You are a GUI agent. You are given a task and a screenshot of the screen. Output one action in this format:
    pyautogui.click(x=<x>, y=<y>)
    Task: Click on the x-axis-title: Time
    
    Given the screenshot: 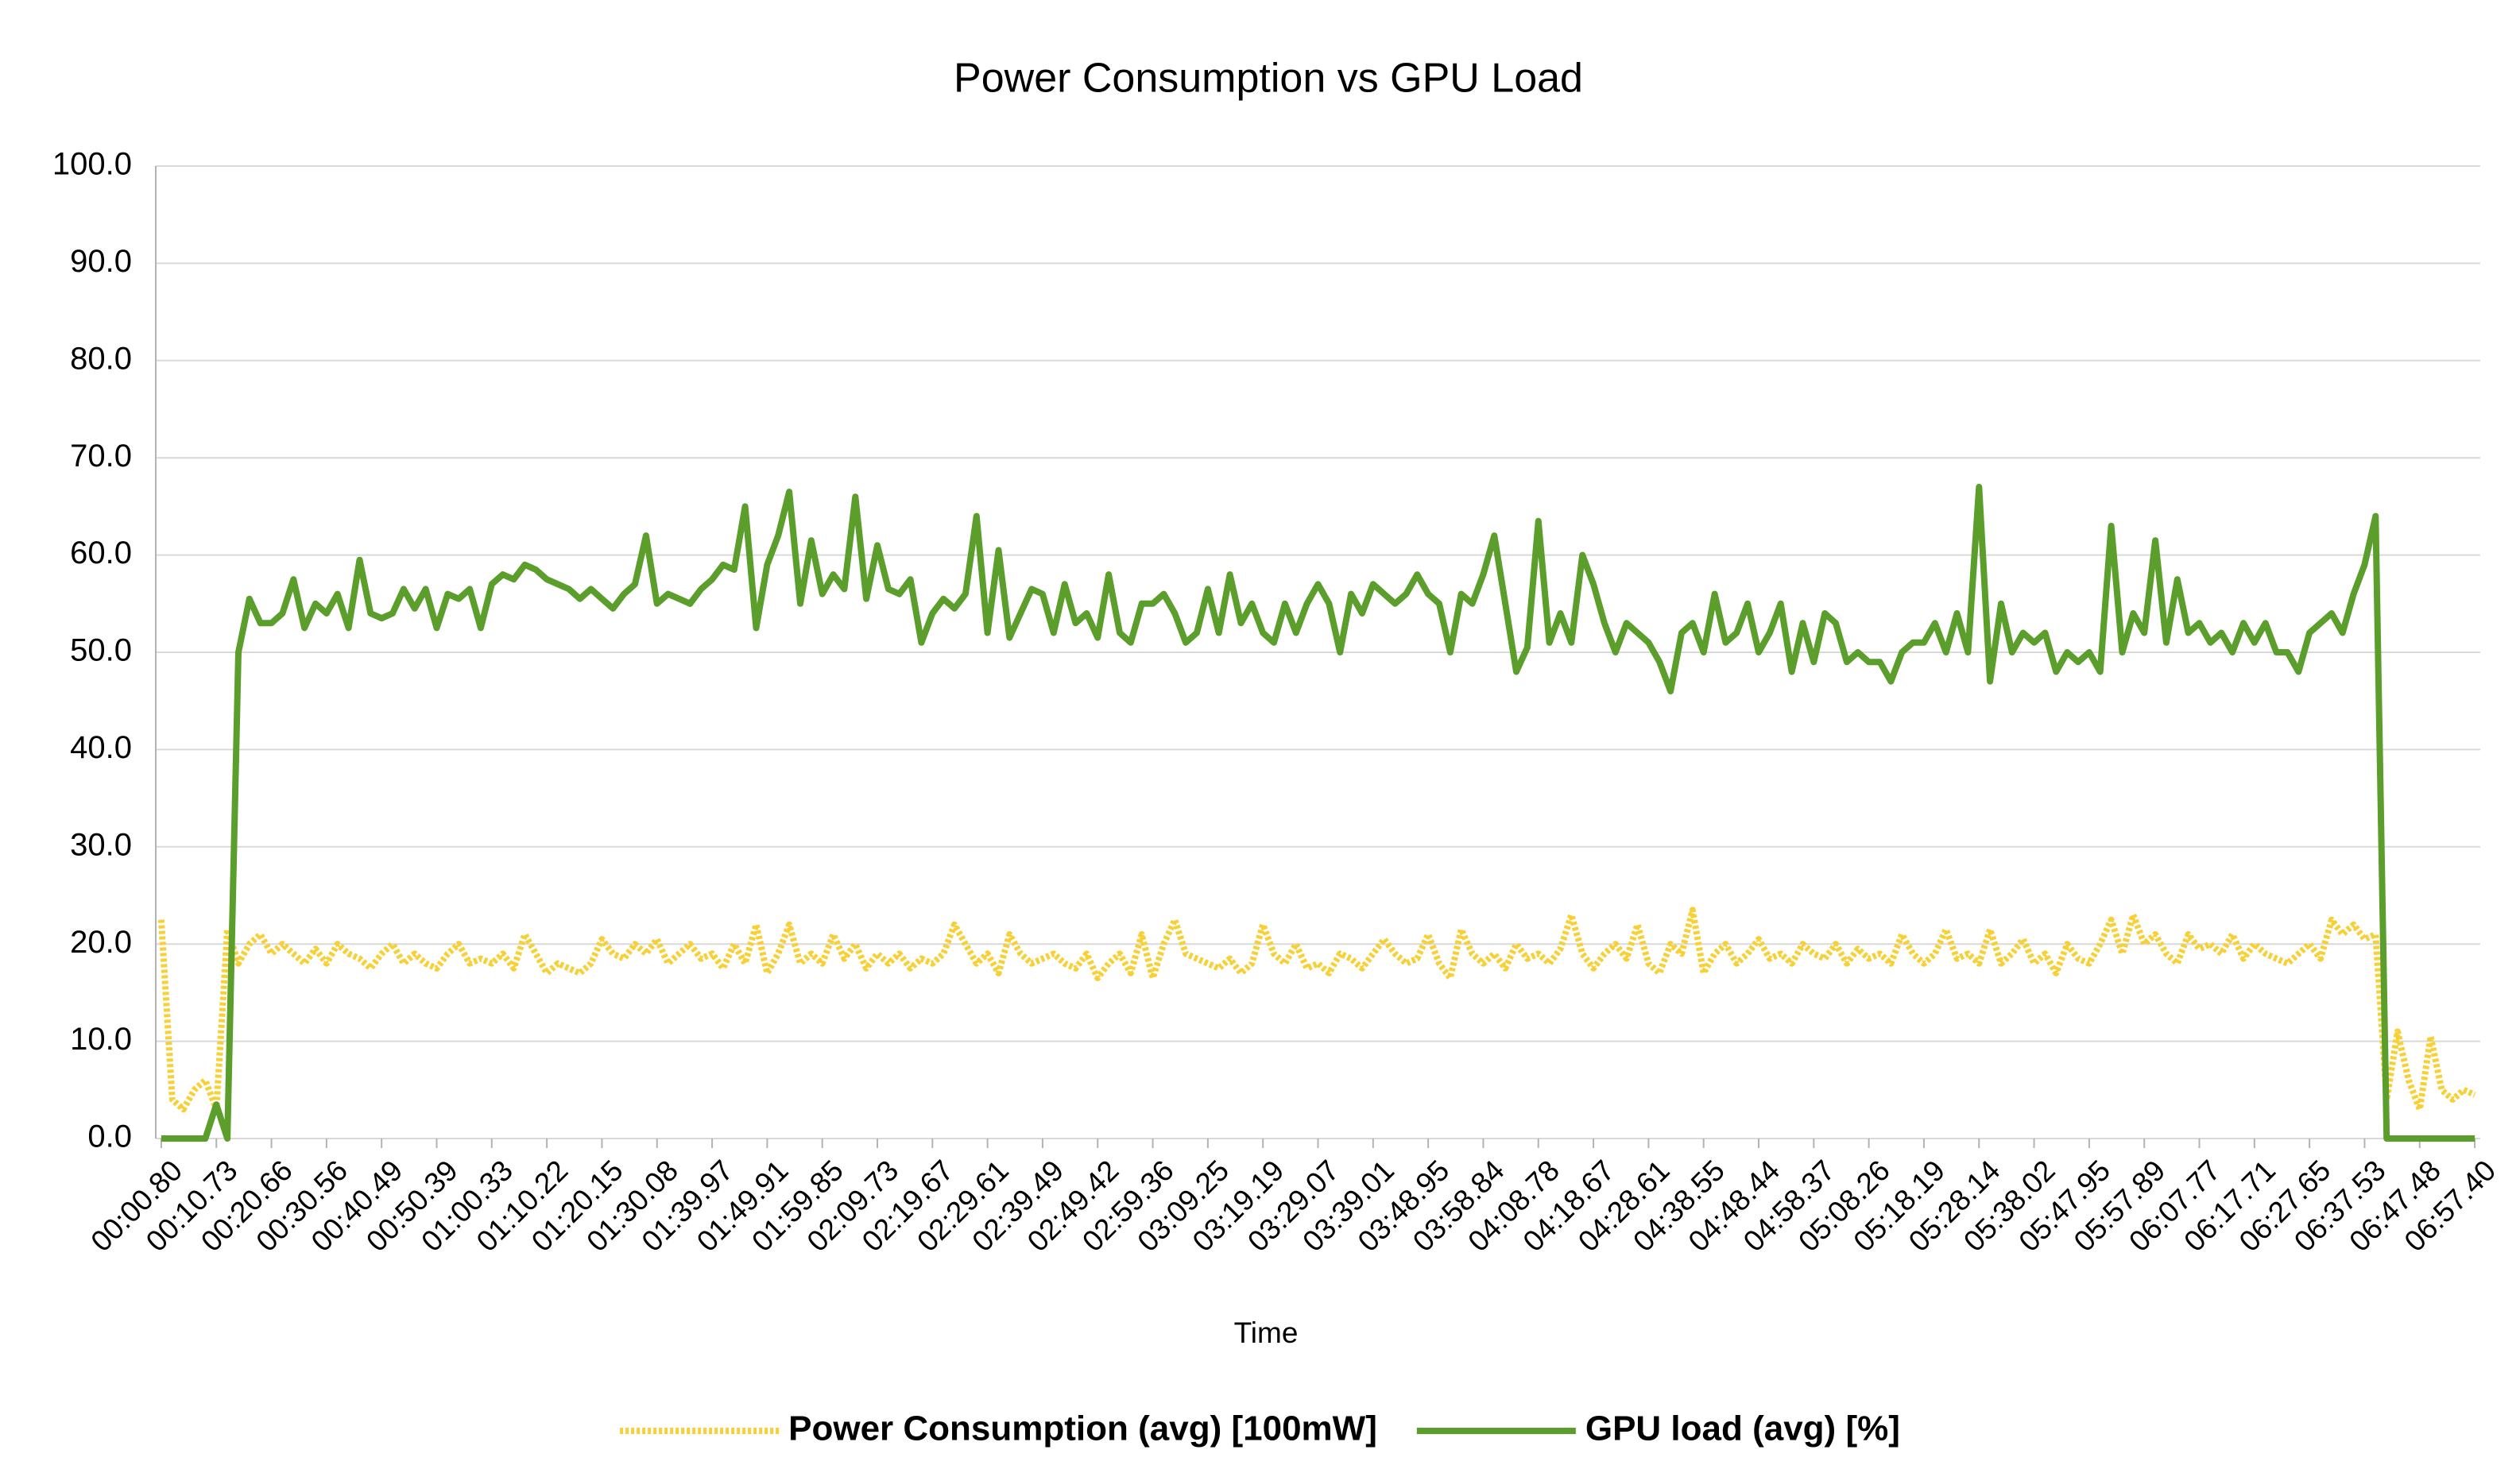 What is the action you would take?
    pyautogui.click(x=1266, y=1333)
    